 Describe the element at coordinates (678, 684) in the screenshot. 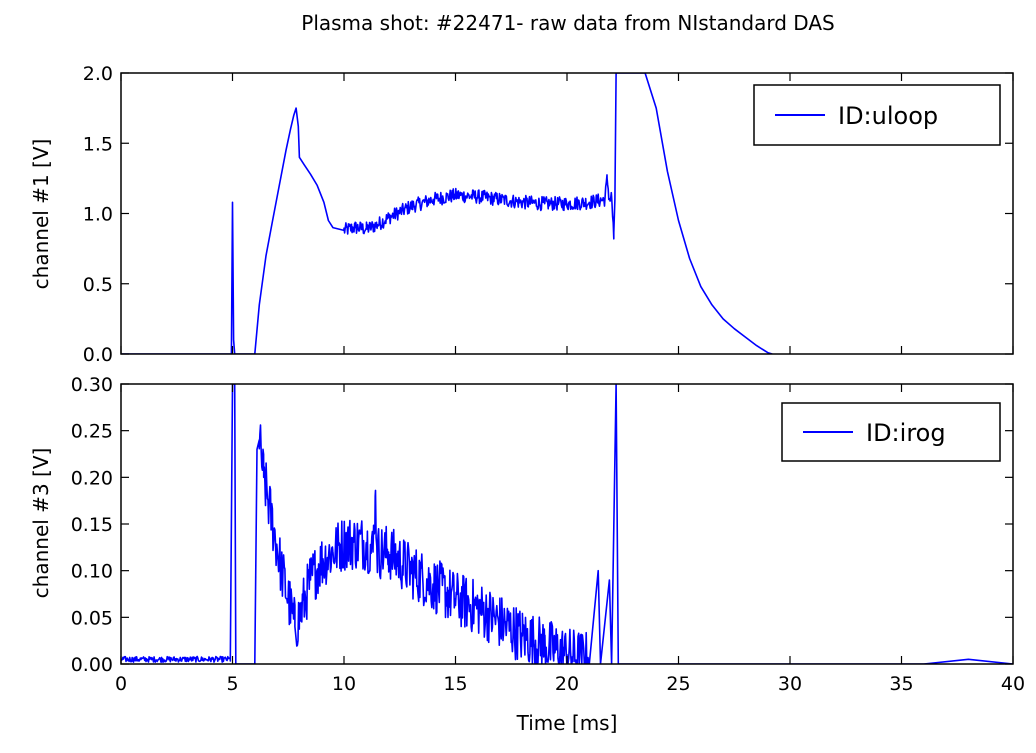

I see `irog-xtick-label: 25` at that location.